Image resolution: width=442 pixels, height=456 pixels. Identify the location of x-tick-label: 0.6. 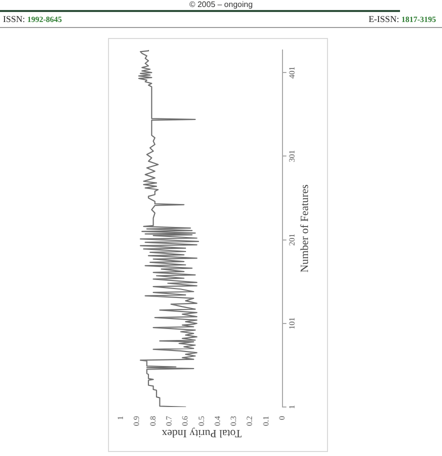
(185, 421).